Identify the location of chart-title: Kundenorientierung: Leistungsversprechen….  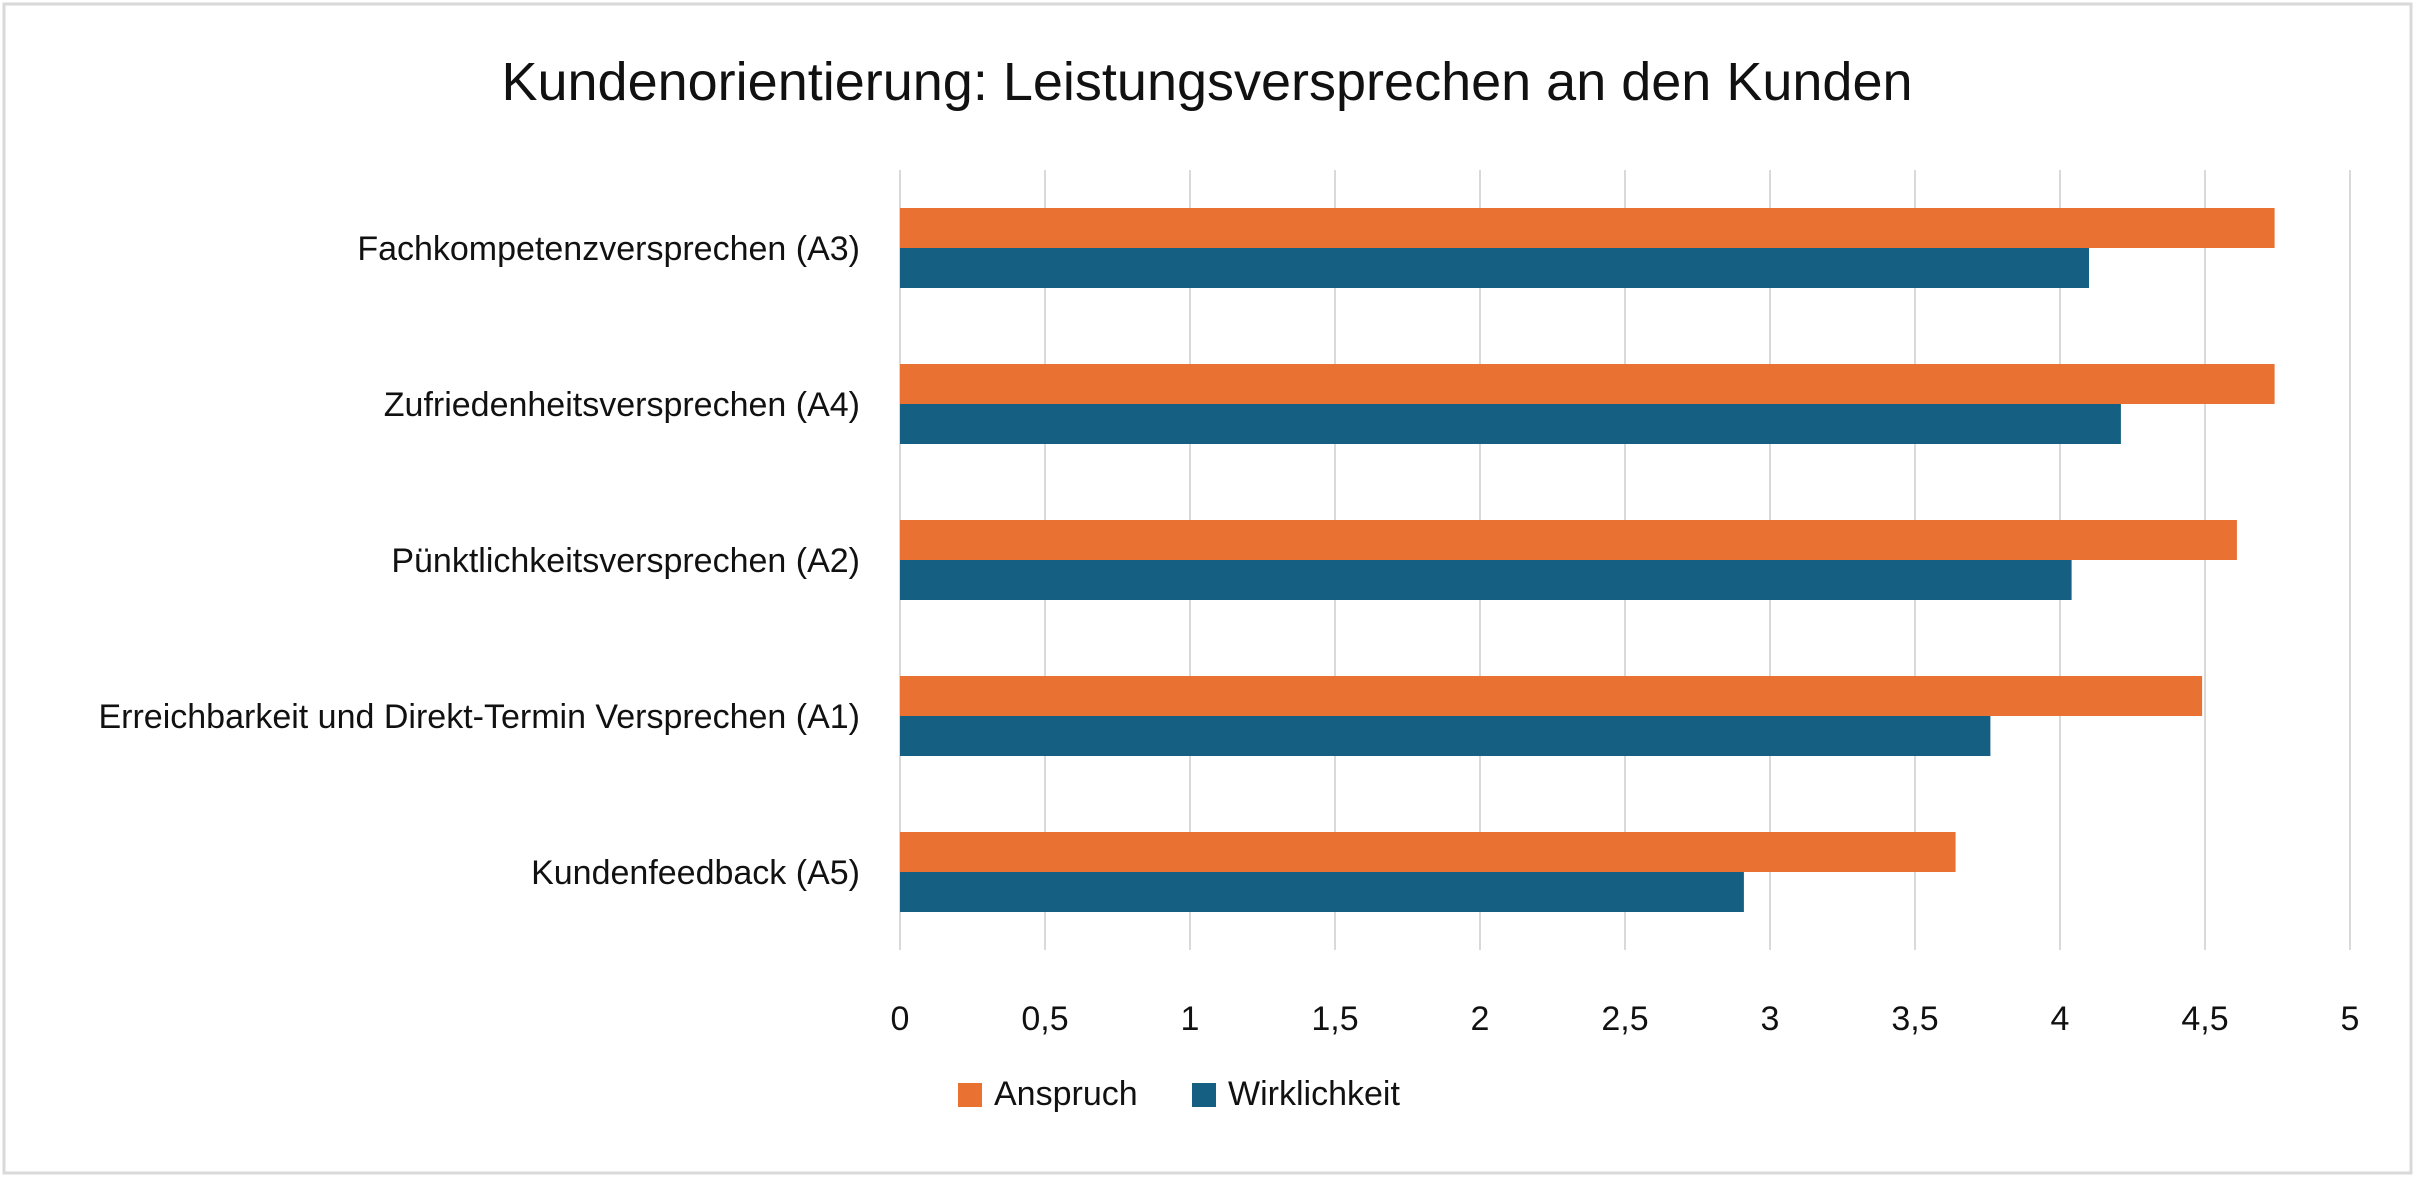
(1206, 82).